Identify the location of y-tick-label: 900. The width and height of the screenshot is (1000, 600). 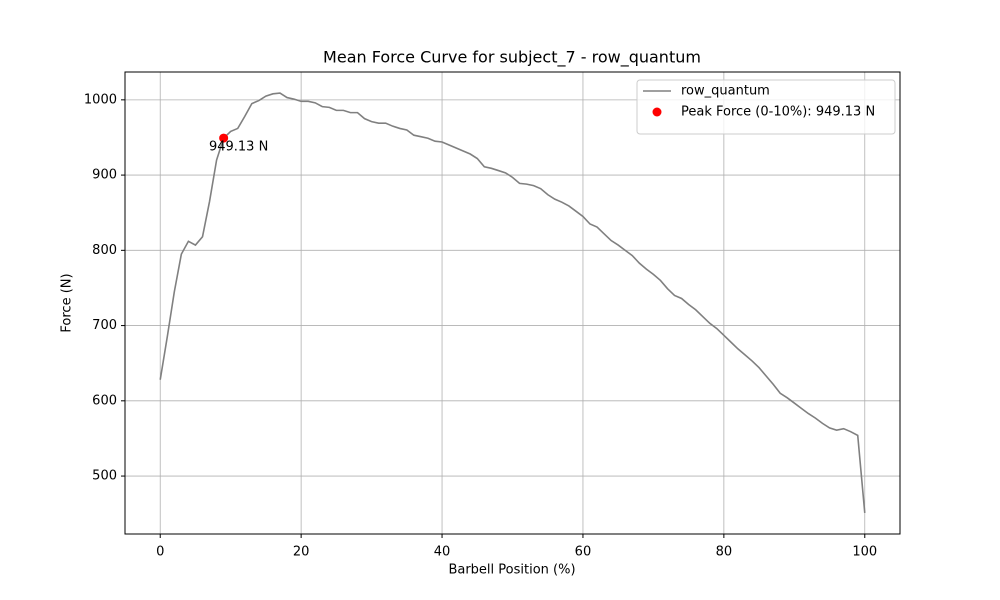
(104, 175).